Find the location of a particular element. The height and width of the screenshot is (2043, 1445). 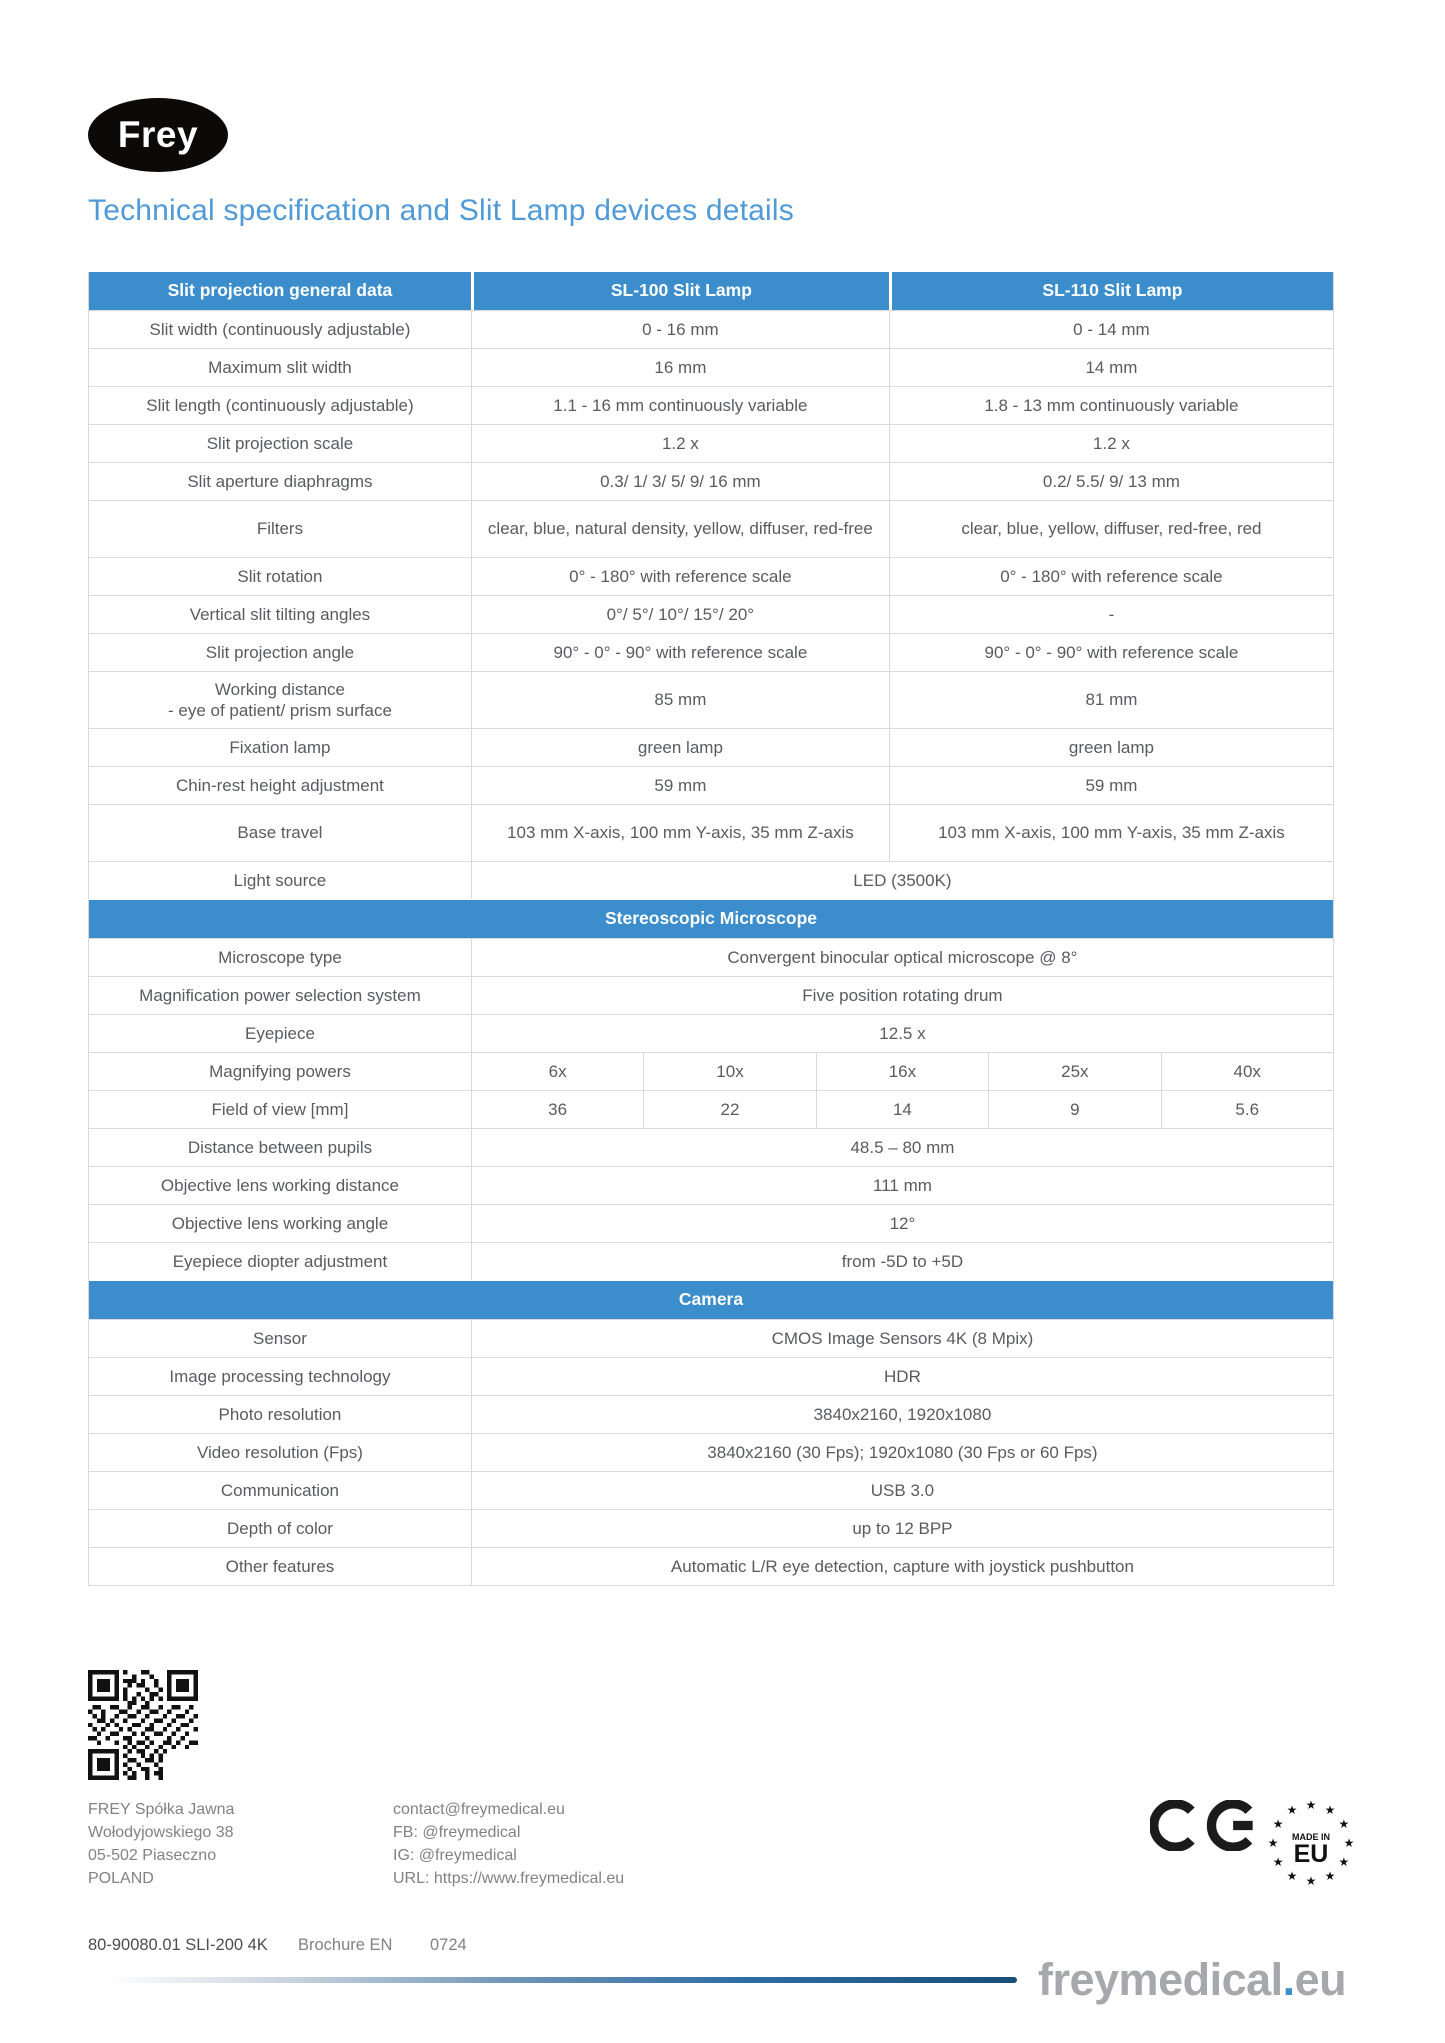

ce-mark-icon is located at coordinates (1201, 1825).